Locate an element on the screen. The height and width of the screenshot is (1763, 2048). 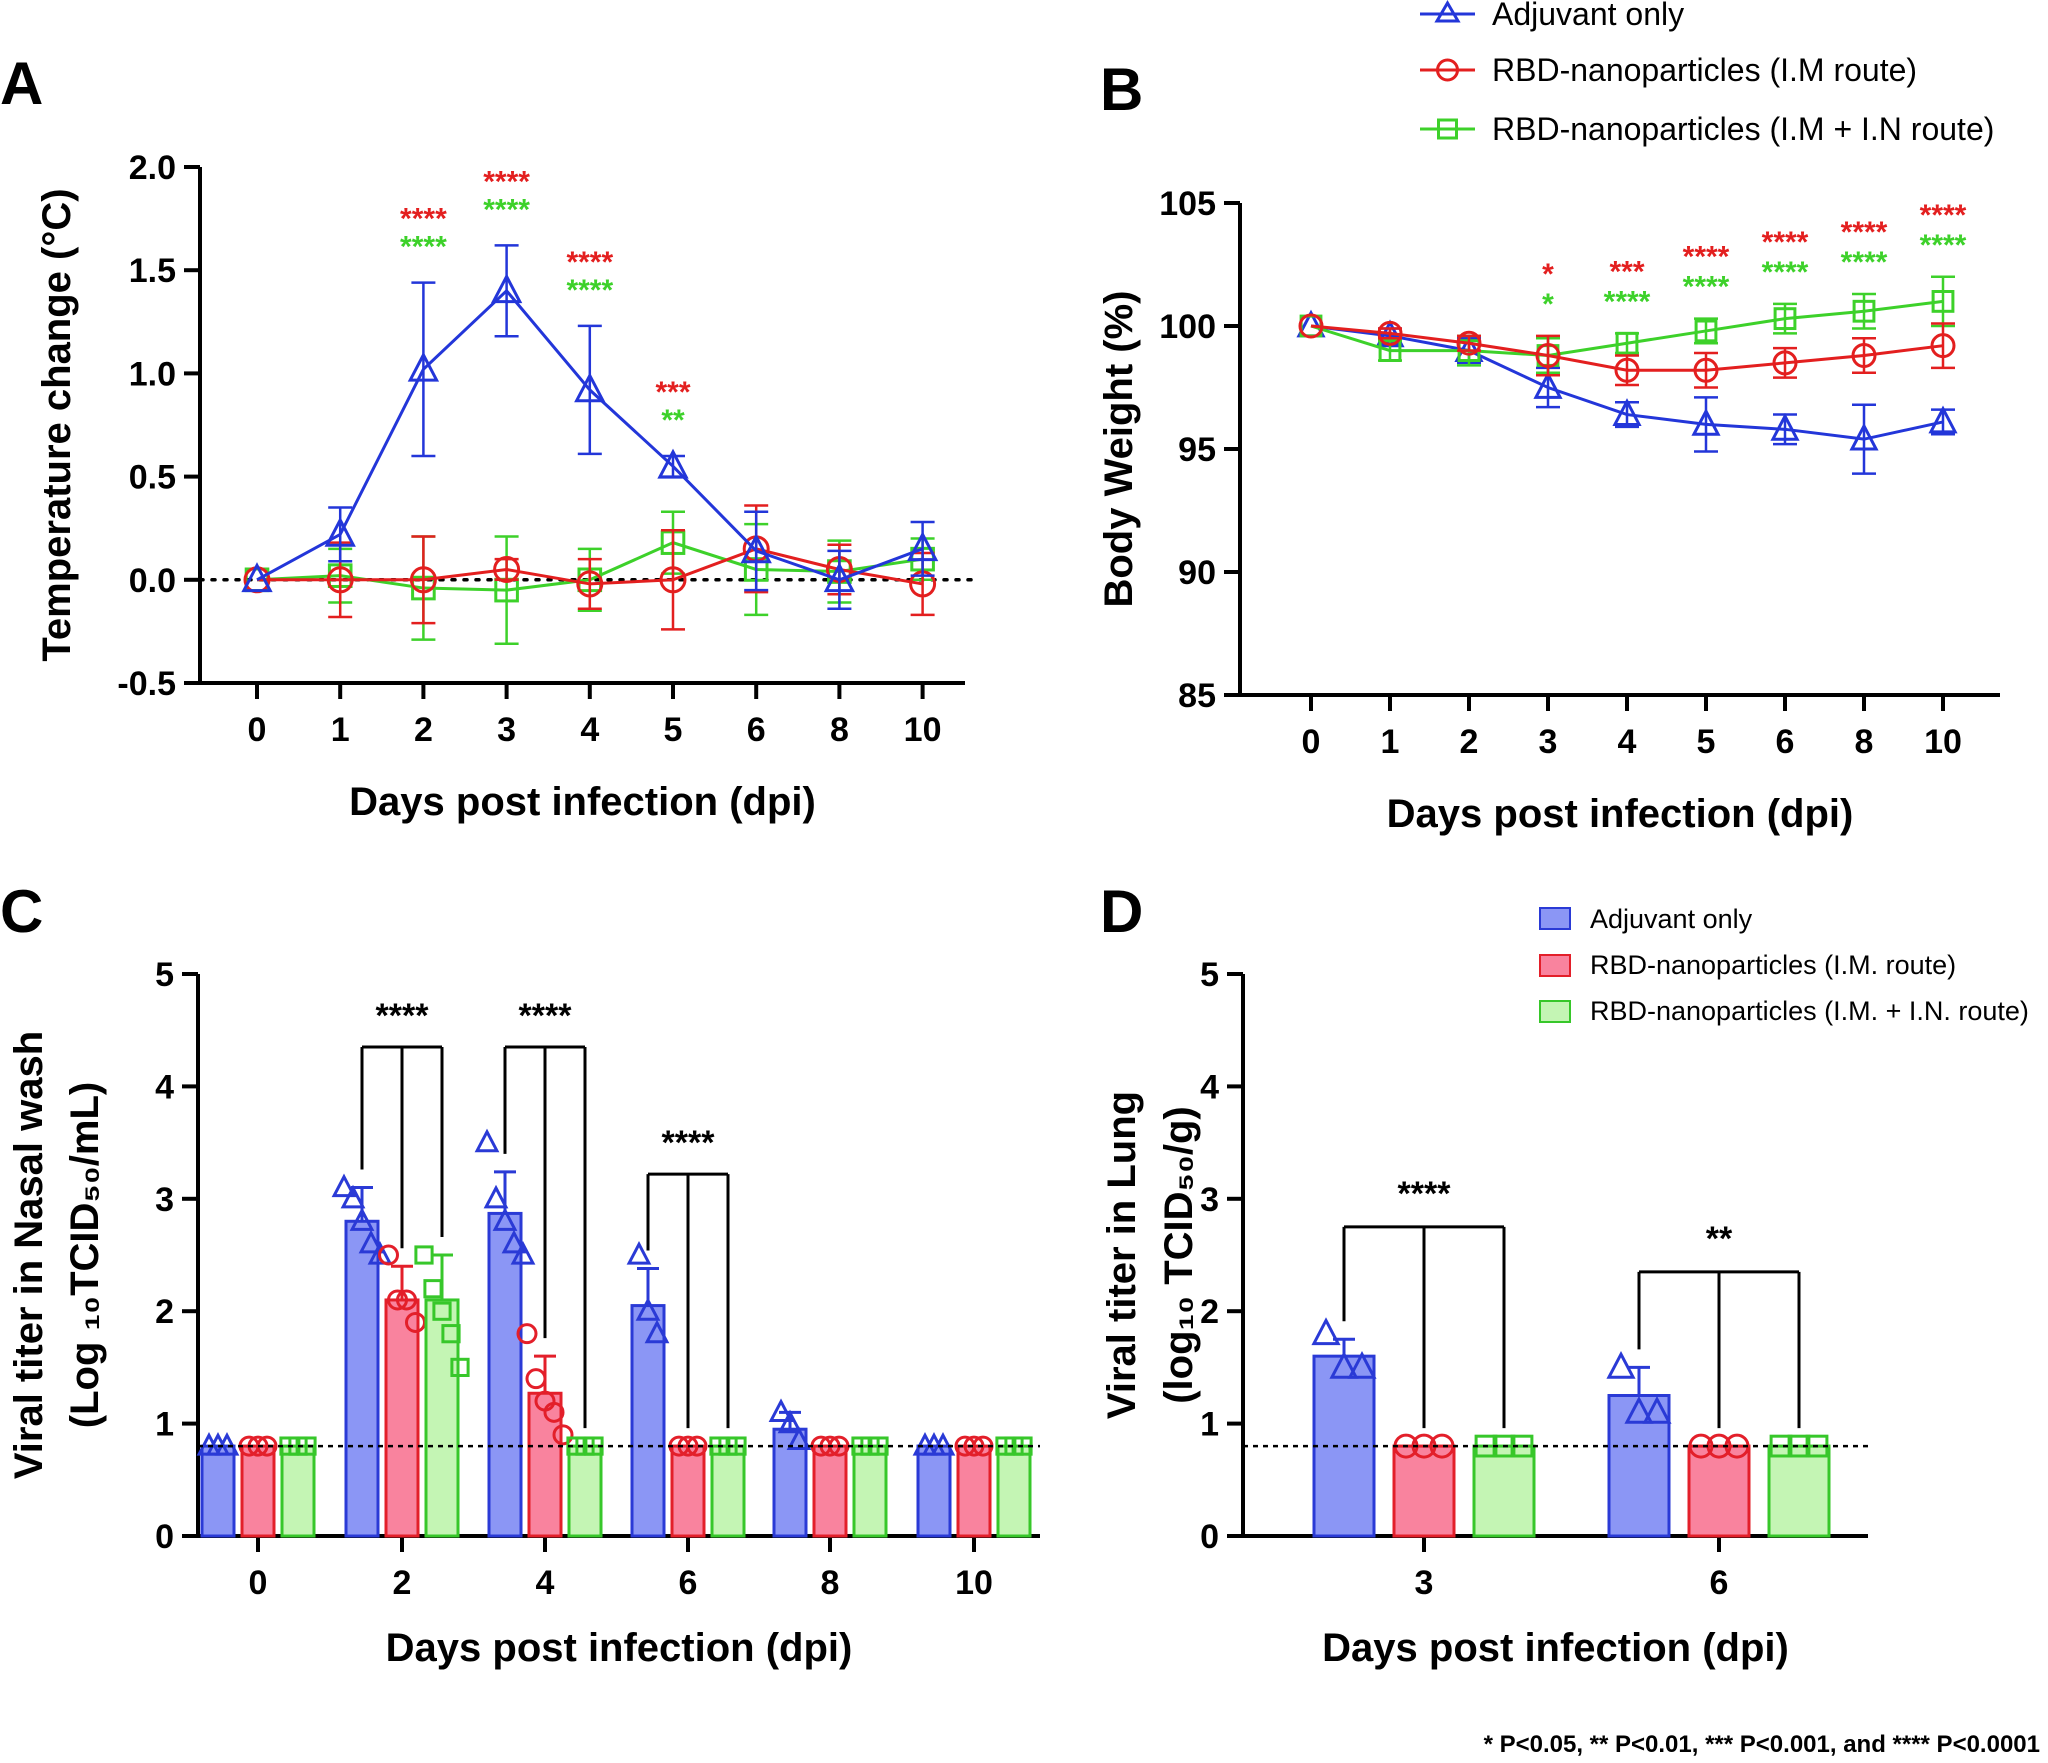
chart-d-bar-imin is located at coordinates (1799, 1491).